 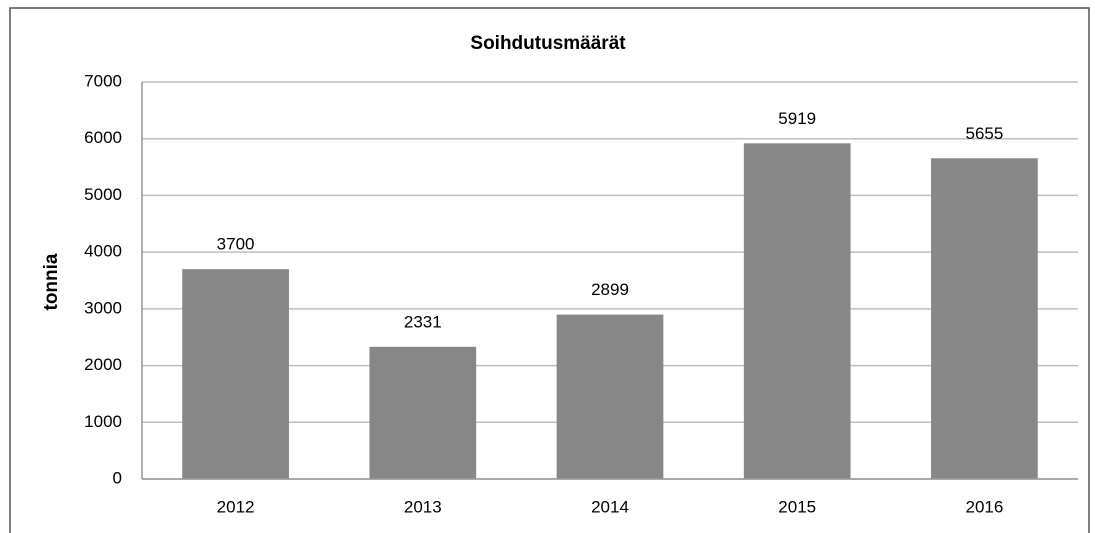 I want to click on x-tick-label: 2015, so click(x=797, y=506).